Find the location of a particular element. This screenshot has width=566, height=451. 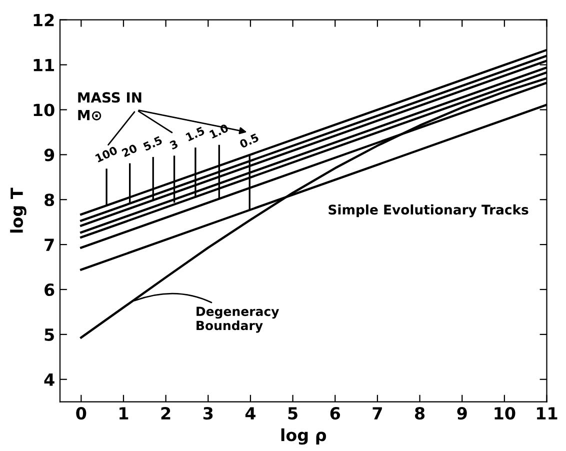

annotation: Degeneracy Boundary is located at coordinates (238, 319).